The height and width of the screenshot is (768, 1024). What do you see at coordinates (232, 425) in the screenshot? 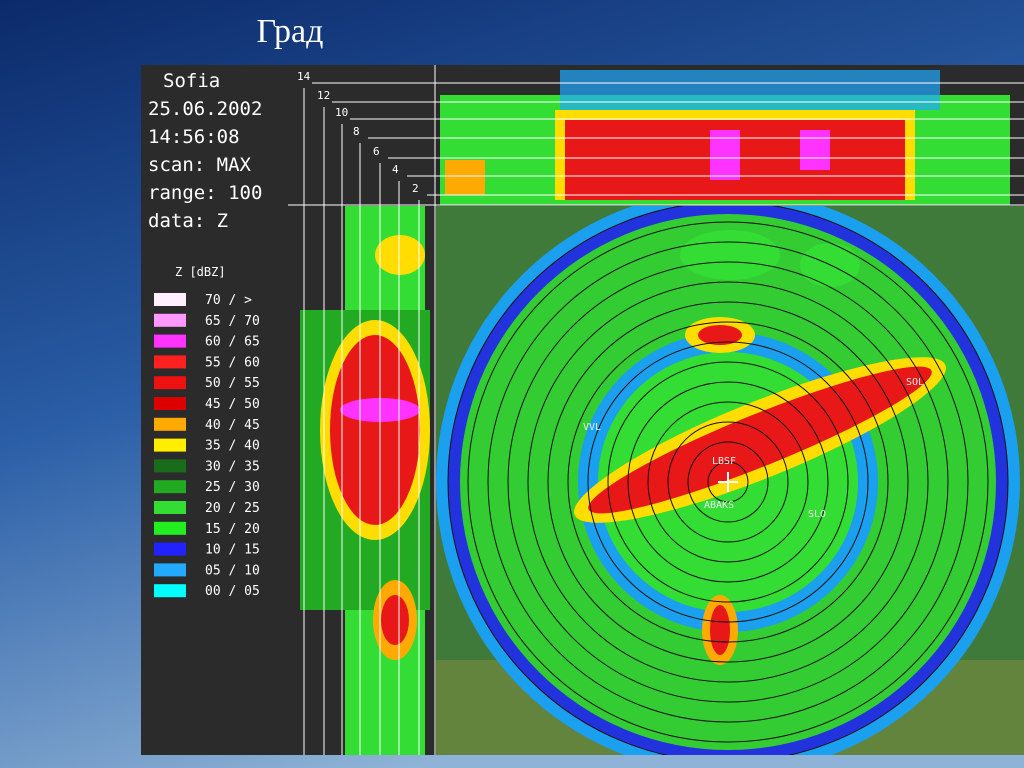
I see `legend-label: 40 / 45` at bounding box center [232, 425].